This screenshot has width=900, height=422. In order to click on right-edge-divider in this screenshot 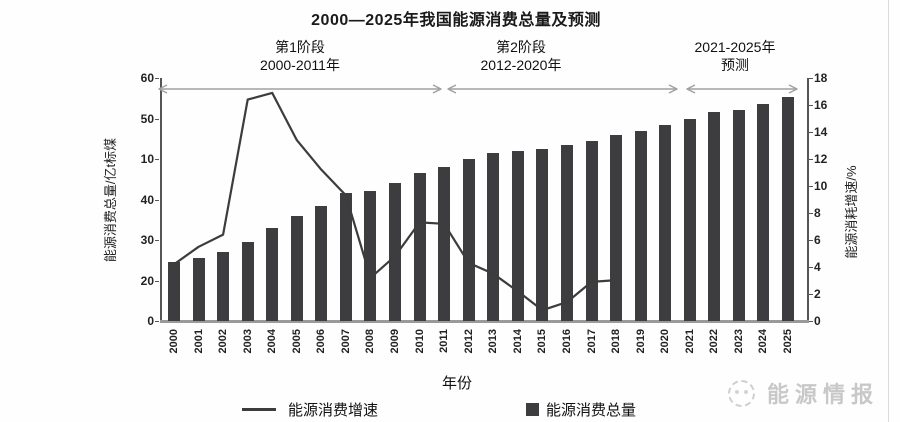, I will do `click(888, 211)`.